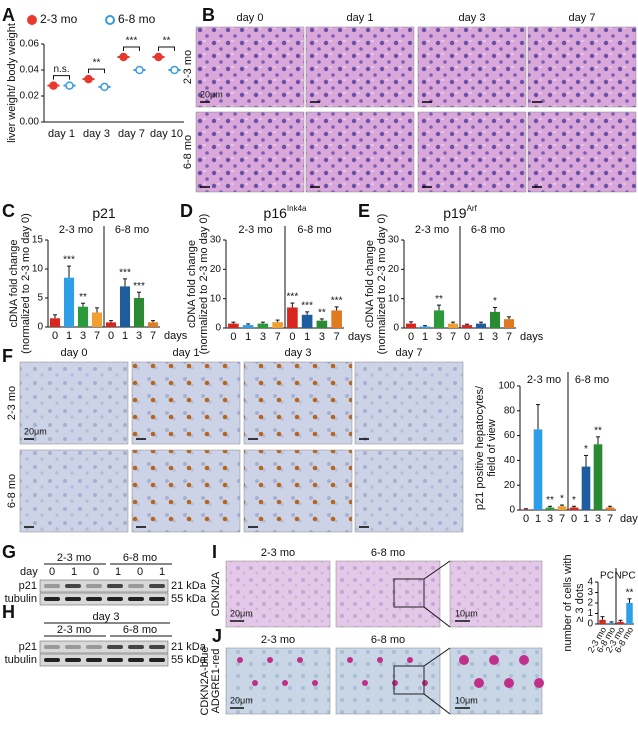 The image size is (638, 741). Describe the element at coordinates (38, 240) in the screenshot. I see `y-tick-label: 15` at that location.